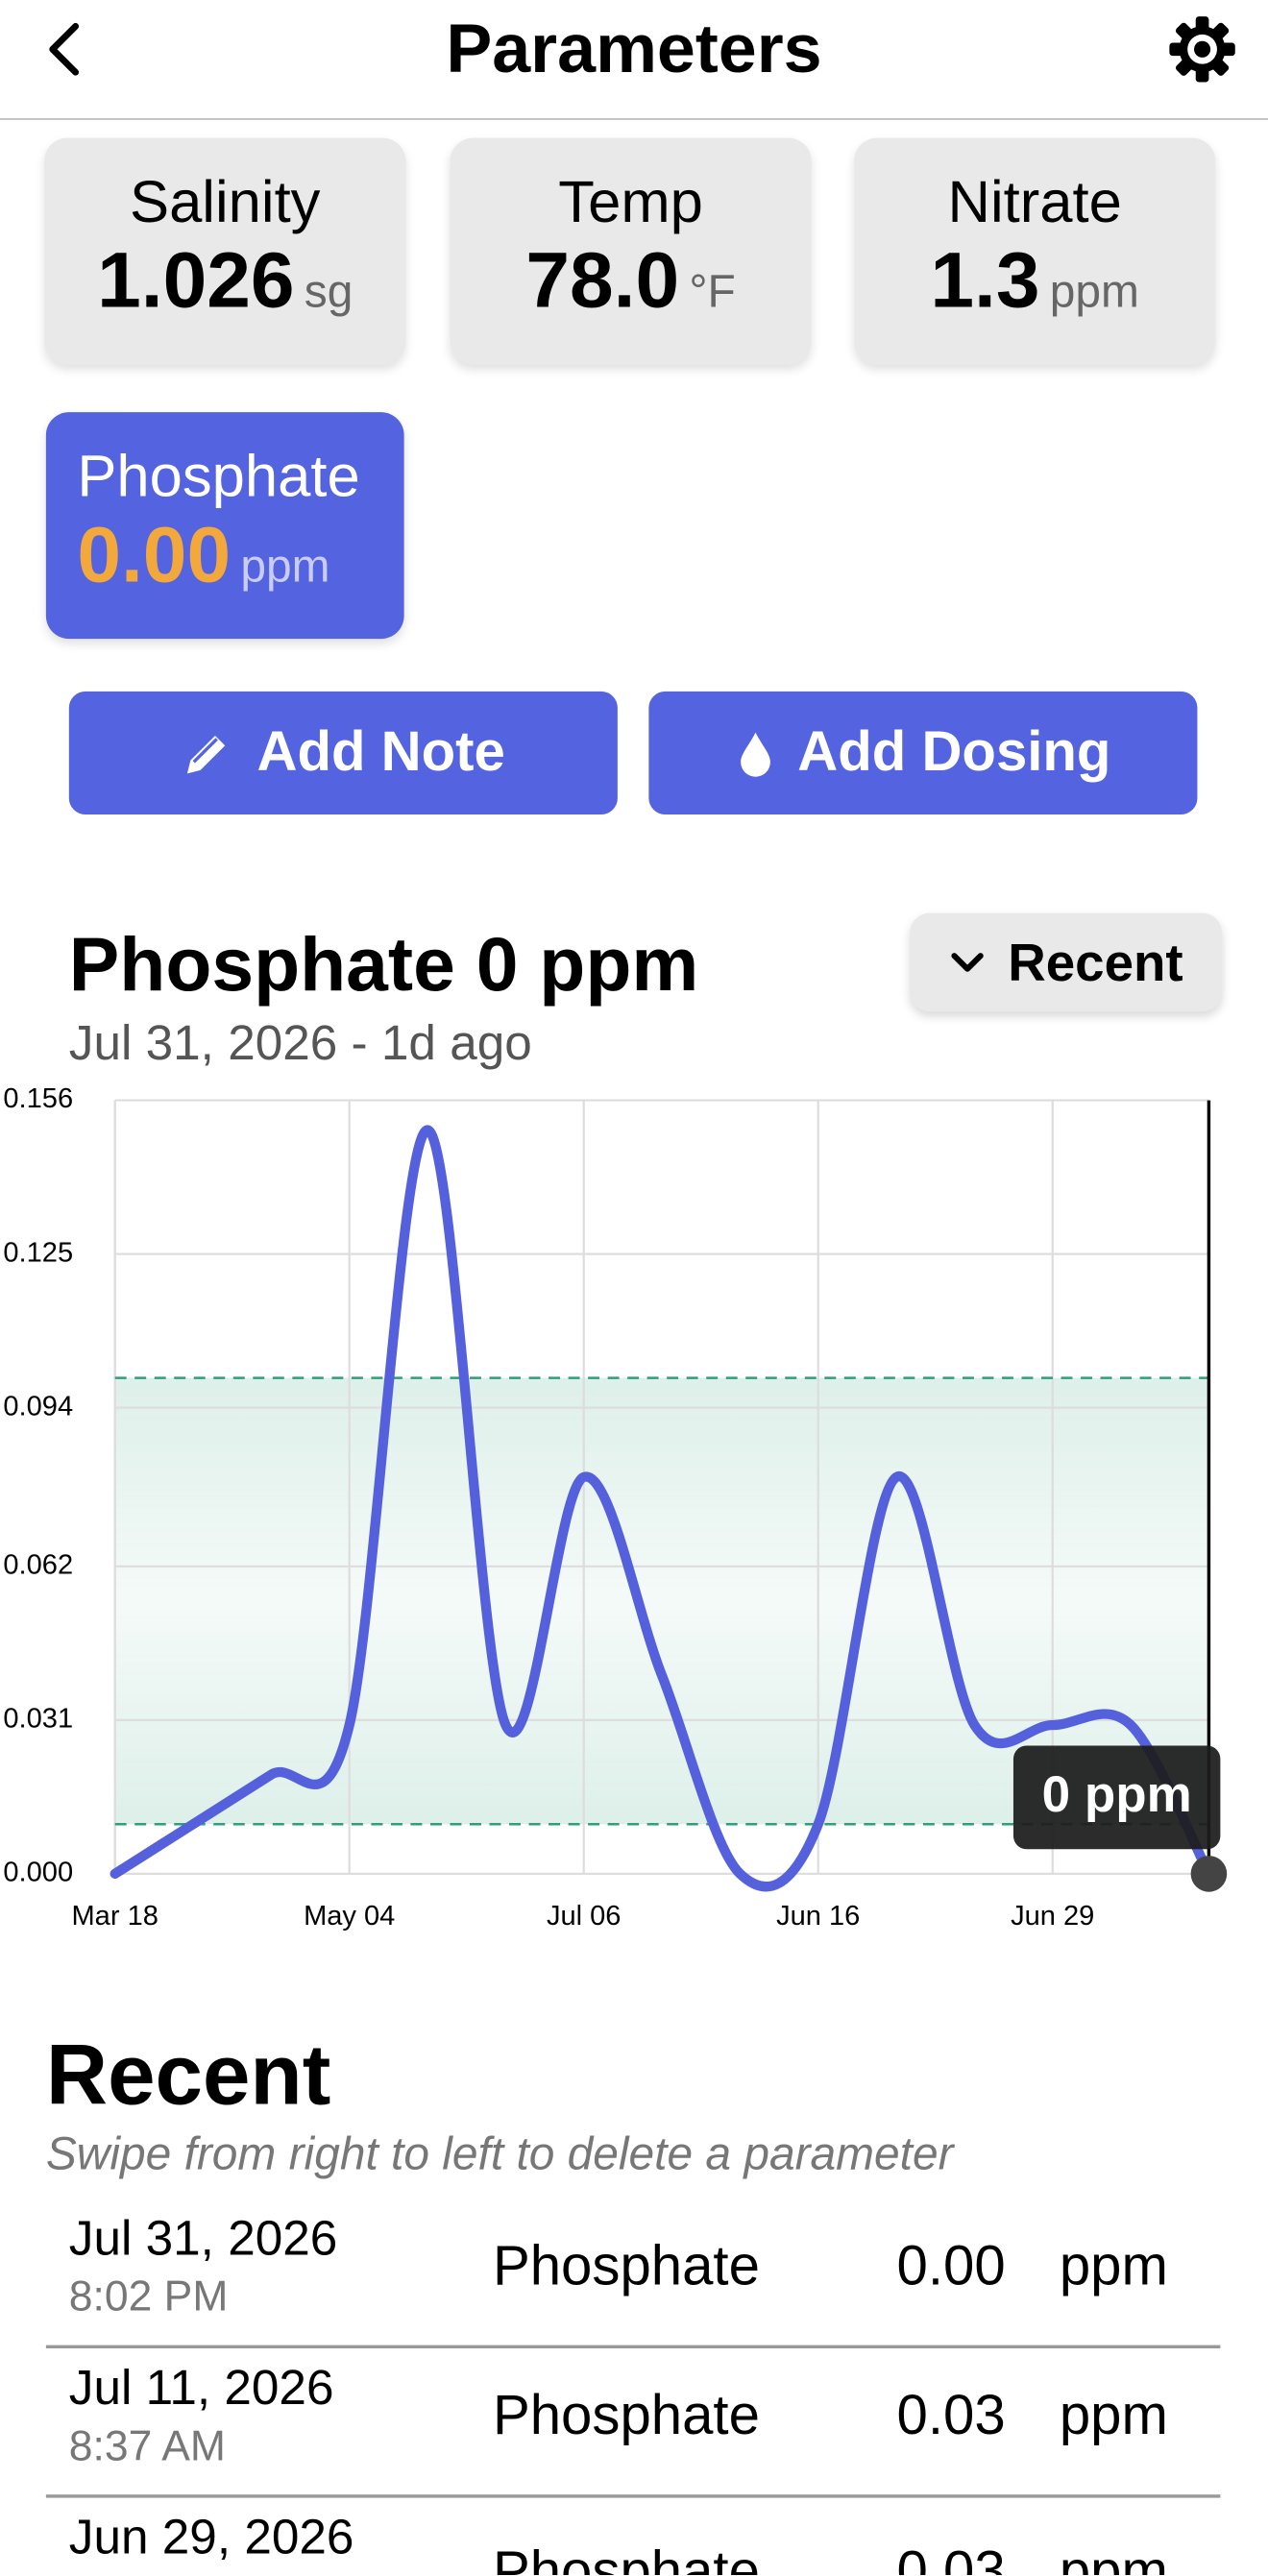 The width and height of the screenshot is (1268, 2576). Describe the element at coordinates (951, 2266) in the screenshot. I see `row-value: 0.00` at that location.